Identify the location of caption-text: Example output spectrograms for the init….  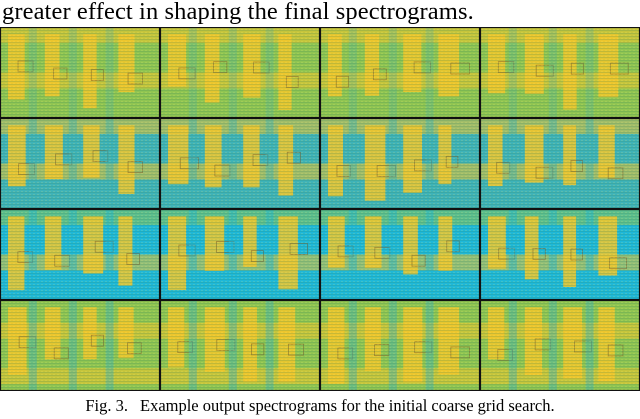
(347, 405).